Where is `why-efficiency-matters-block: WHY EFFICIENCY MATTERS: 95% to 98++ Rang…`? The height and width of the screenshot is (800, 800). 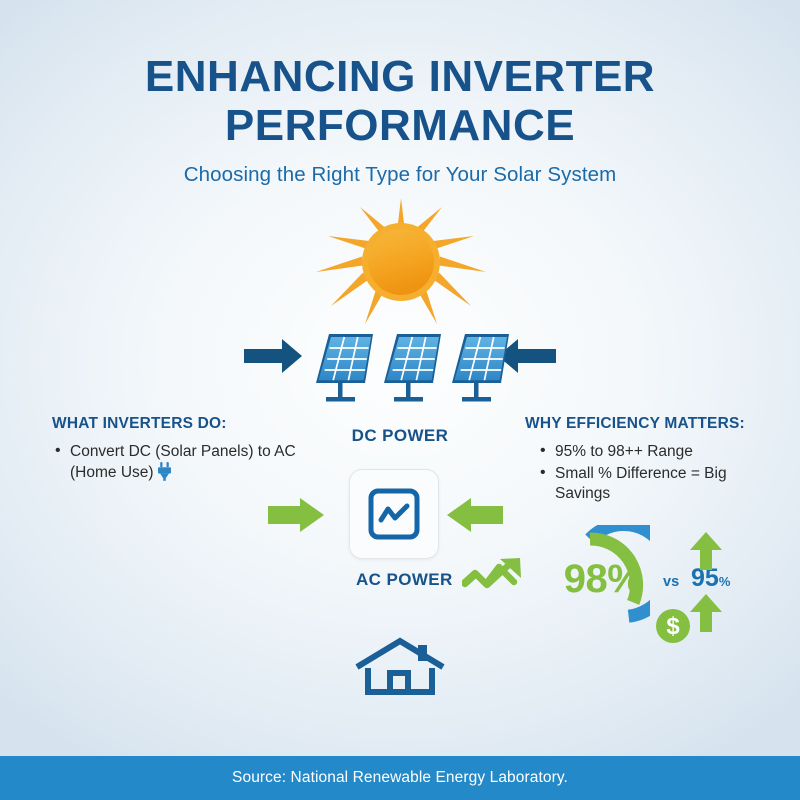
why-efficiency-matters-block: WHY EFFICIENCY MATTERS: 95% to 98++ Rang… is located at coordinates (655, 460).